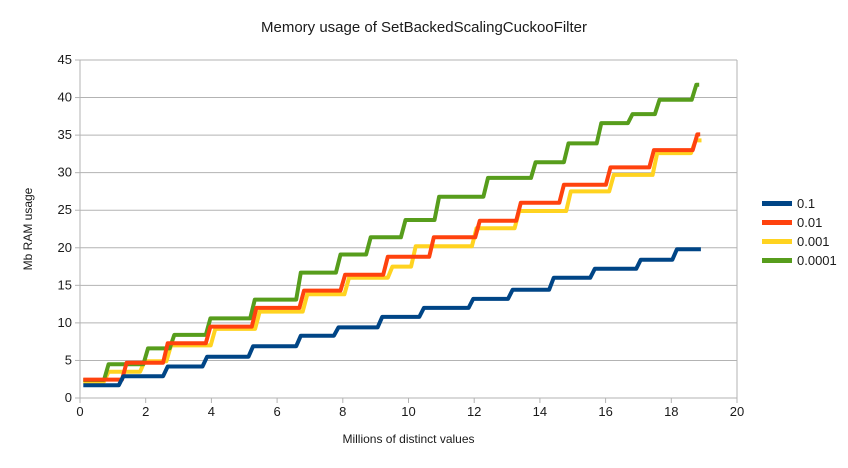 This screenshot has width=848, height=468. I want to click on x-tick-label: 4, so click(211, 411).